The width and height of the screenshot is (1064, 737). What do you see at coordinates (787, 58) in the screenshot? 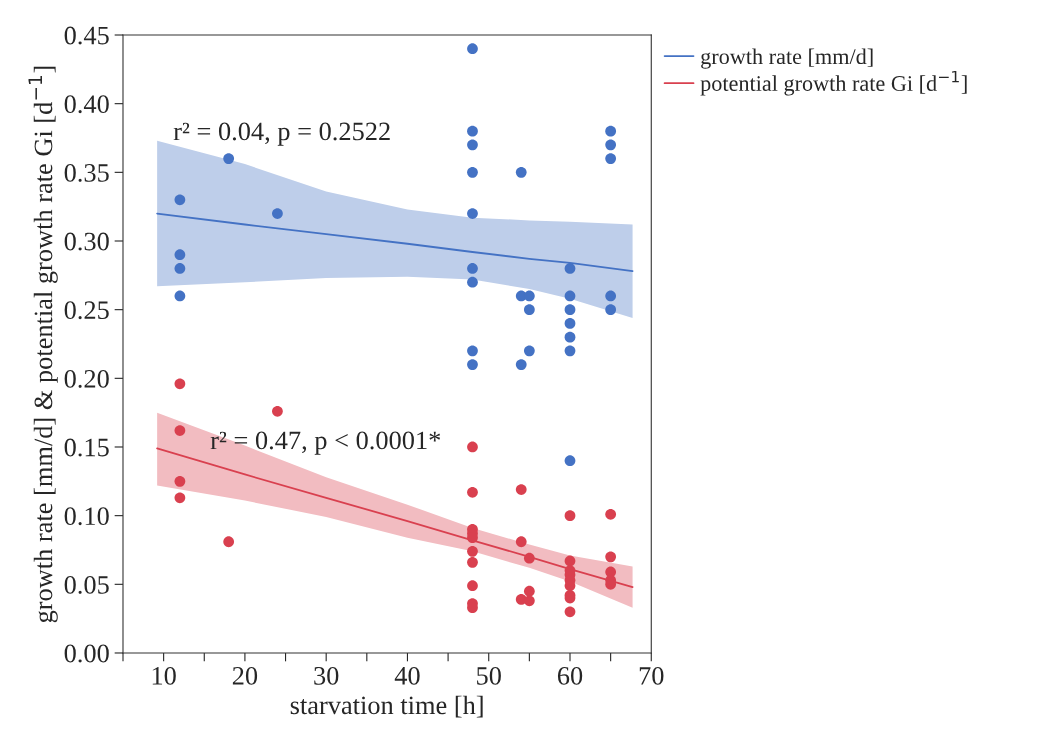
I see `legend-label: growth rate [mm/d]` at bounding box center [787, 58].